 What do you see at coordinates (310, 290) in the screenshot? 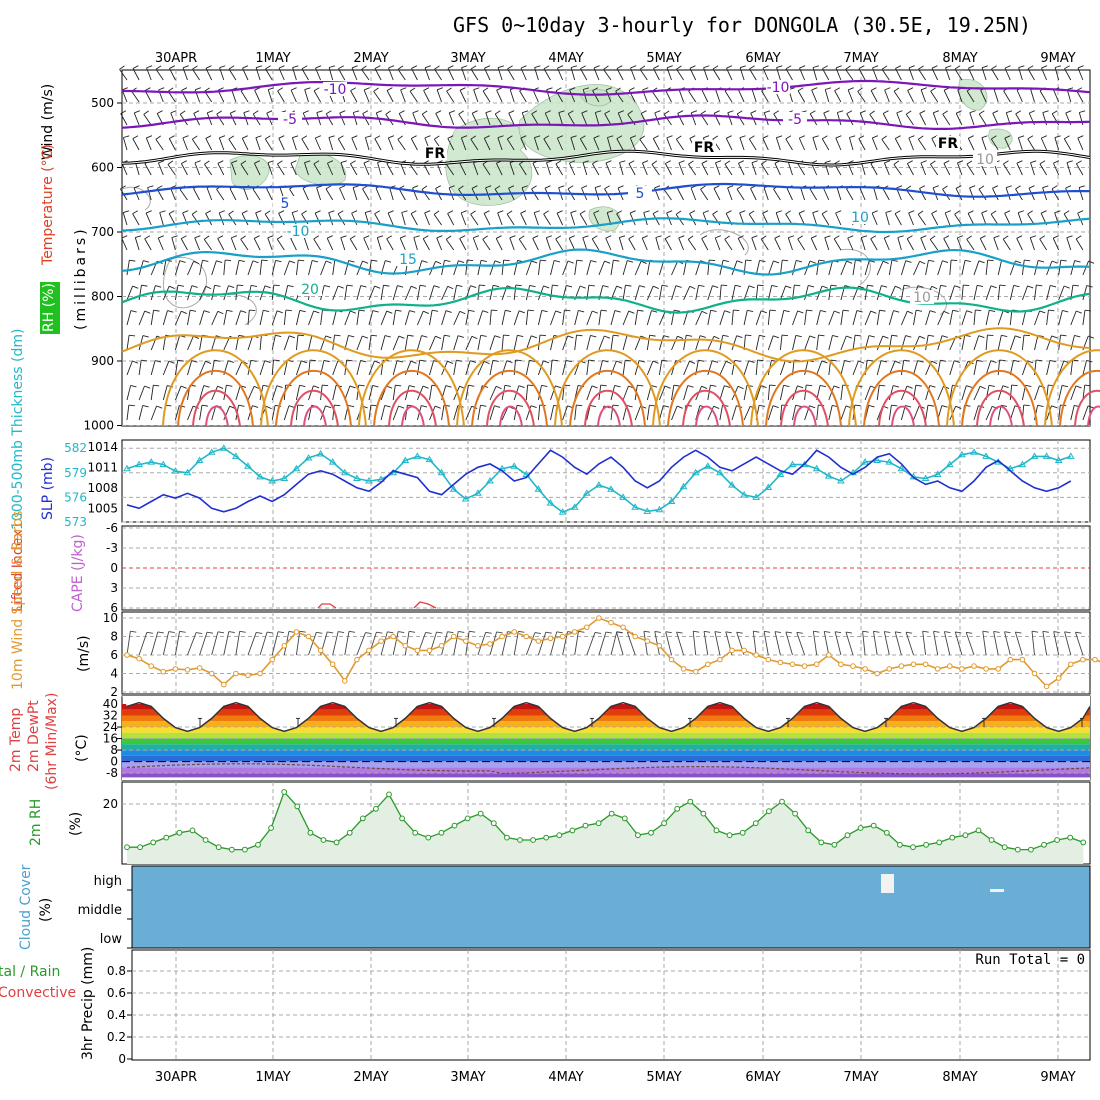
I see `isotherm-label: 20` at bounding box center [310, 290].